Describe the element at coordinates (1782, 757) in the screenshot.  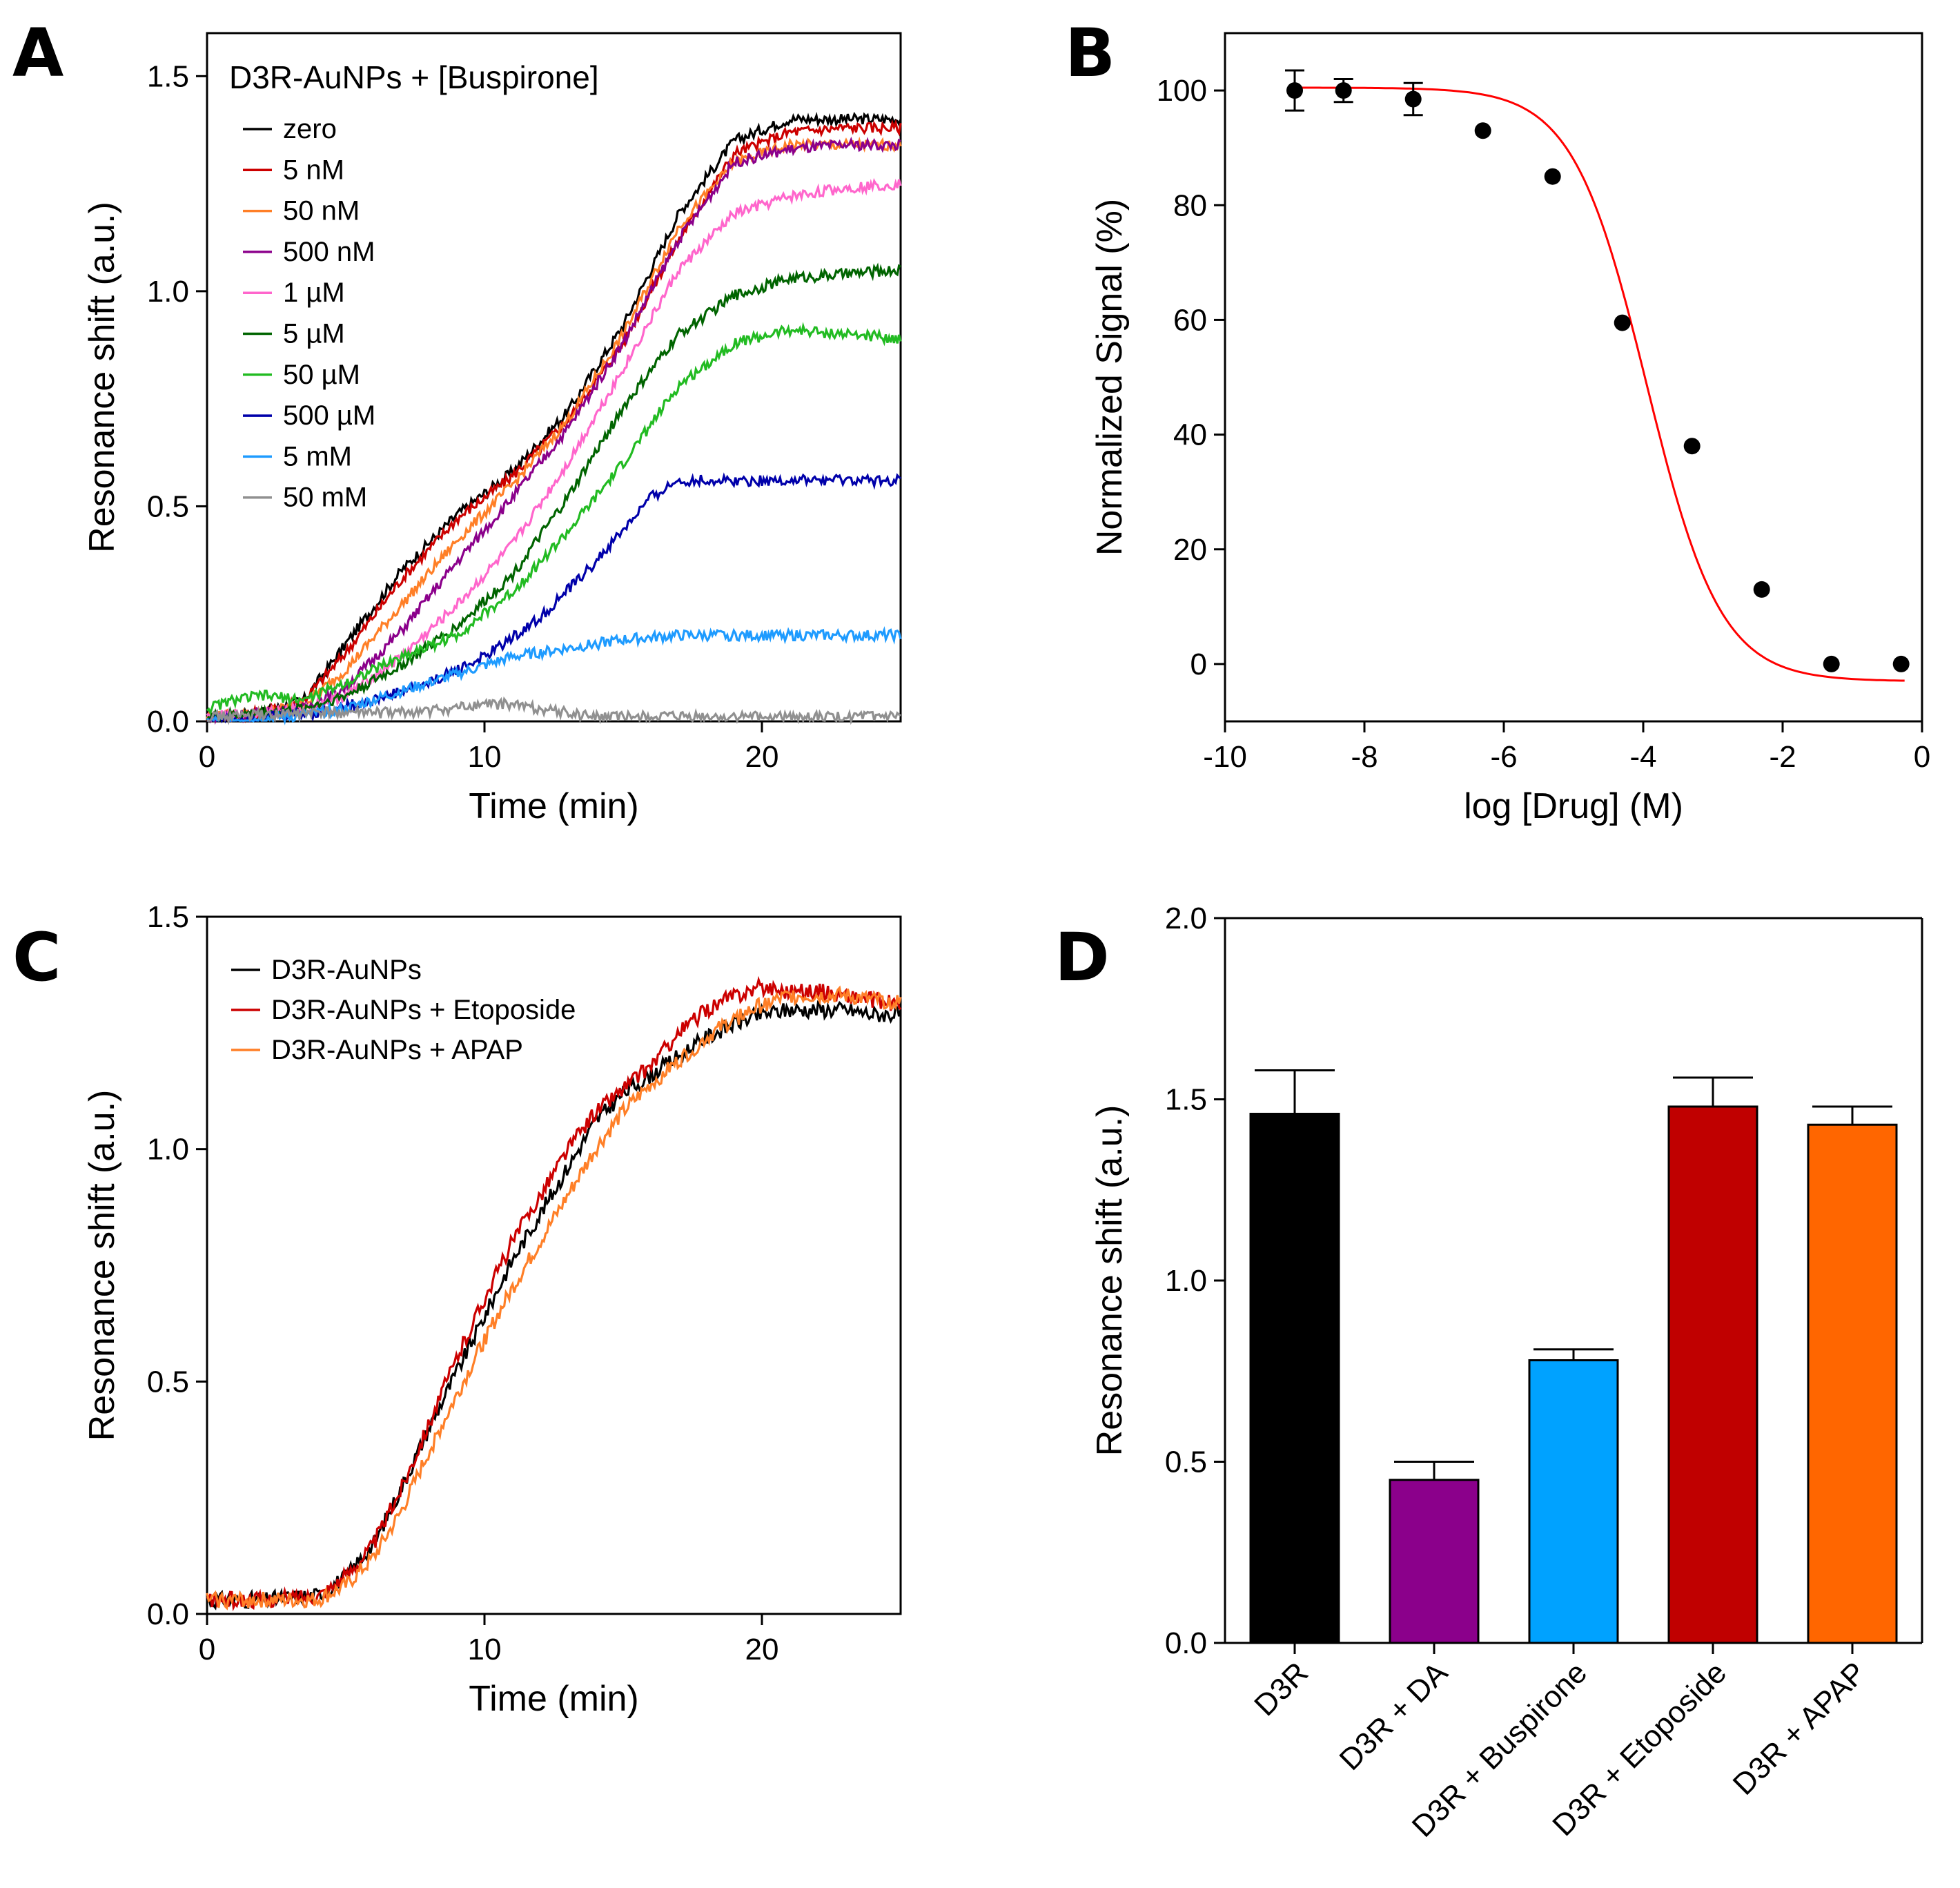
I see `x-tick-label: -2` at that location.